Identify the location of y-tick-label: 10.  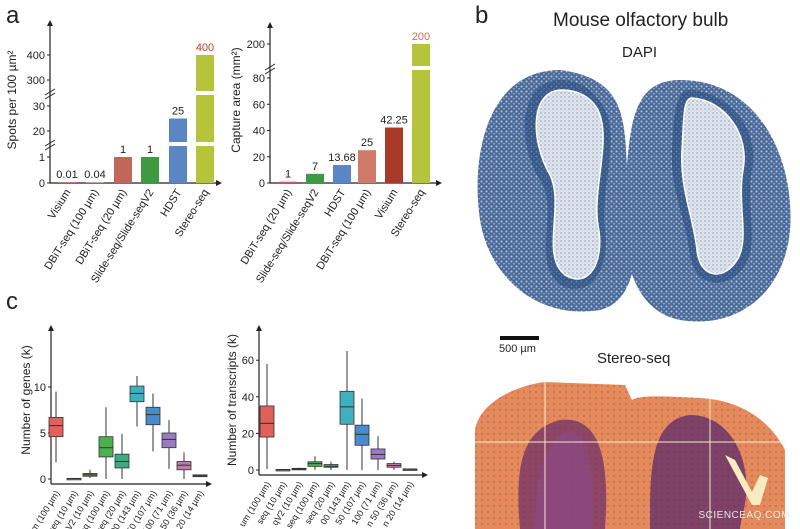
(40, 388).